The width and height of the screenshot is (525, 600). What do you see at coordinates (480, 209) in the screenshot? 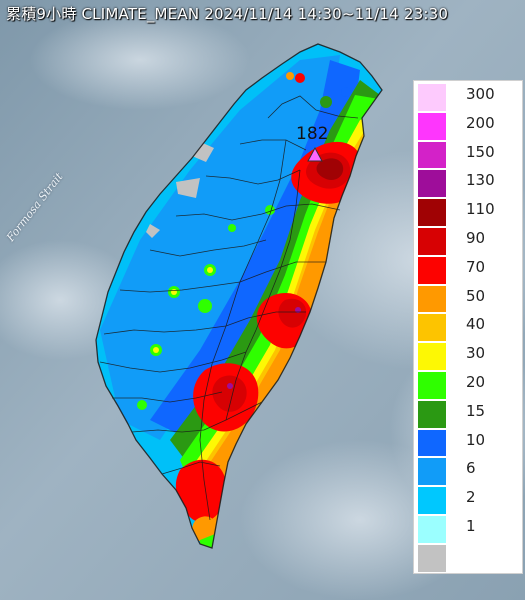
I see `legend-label: 110` at bounding box center [480, 209].